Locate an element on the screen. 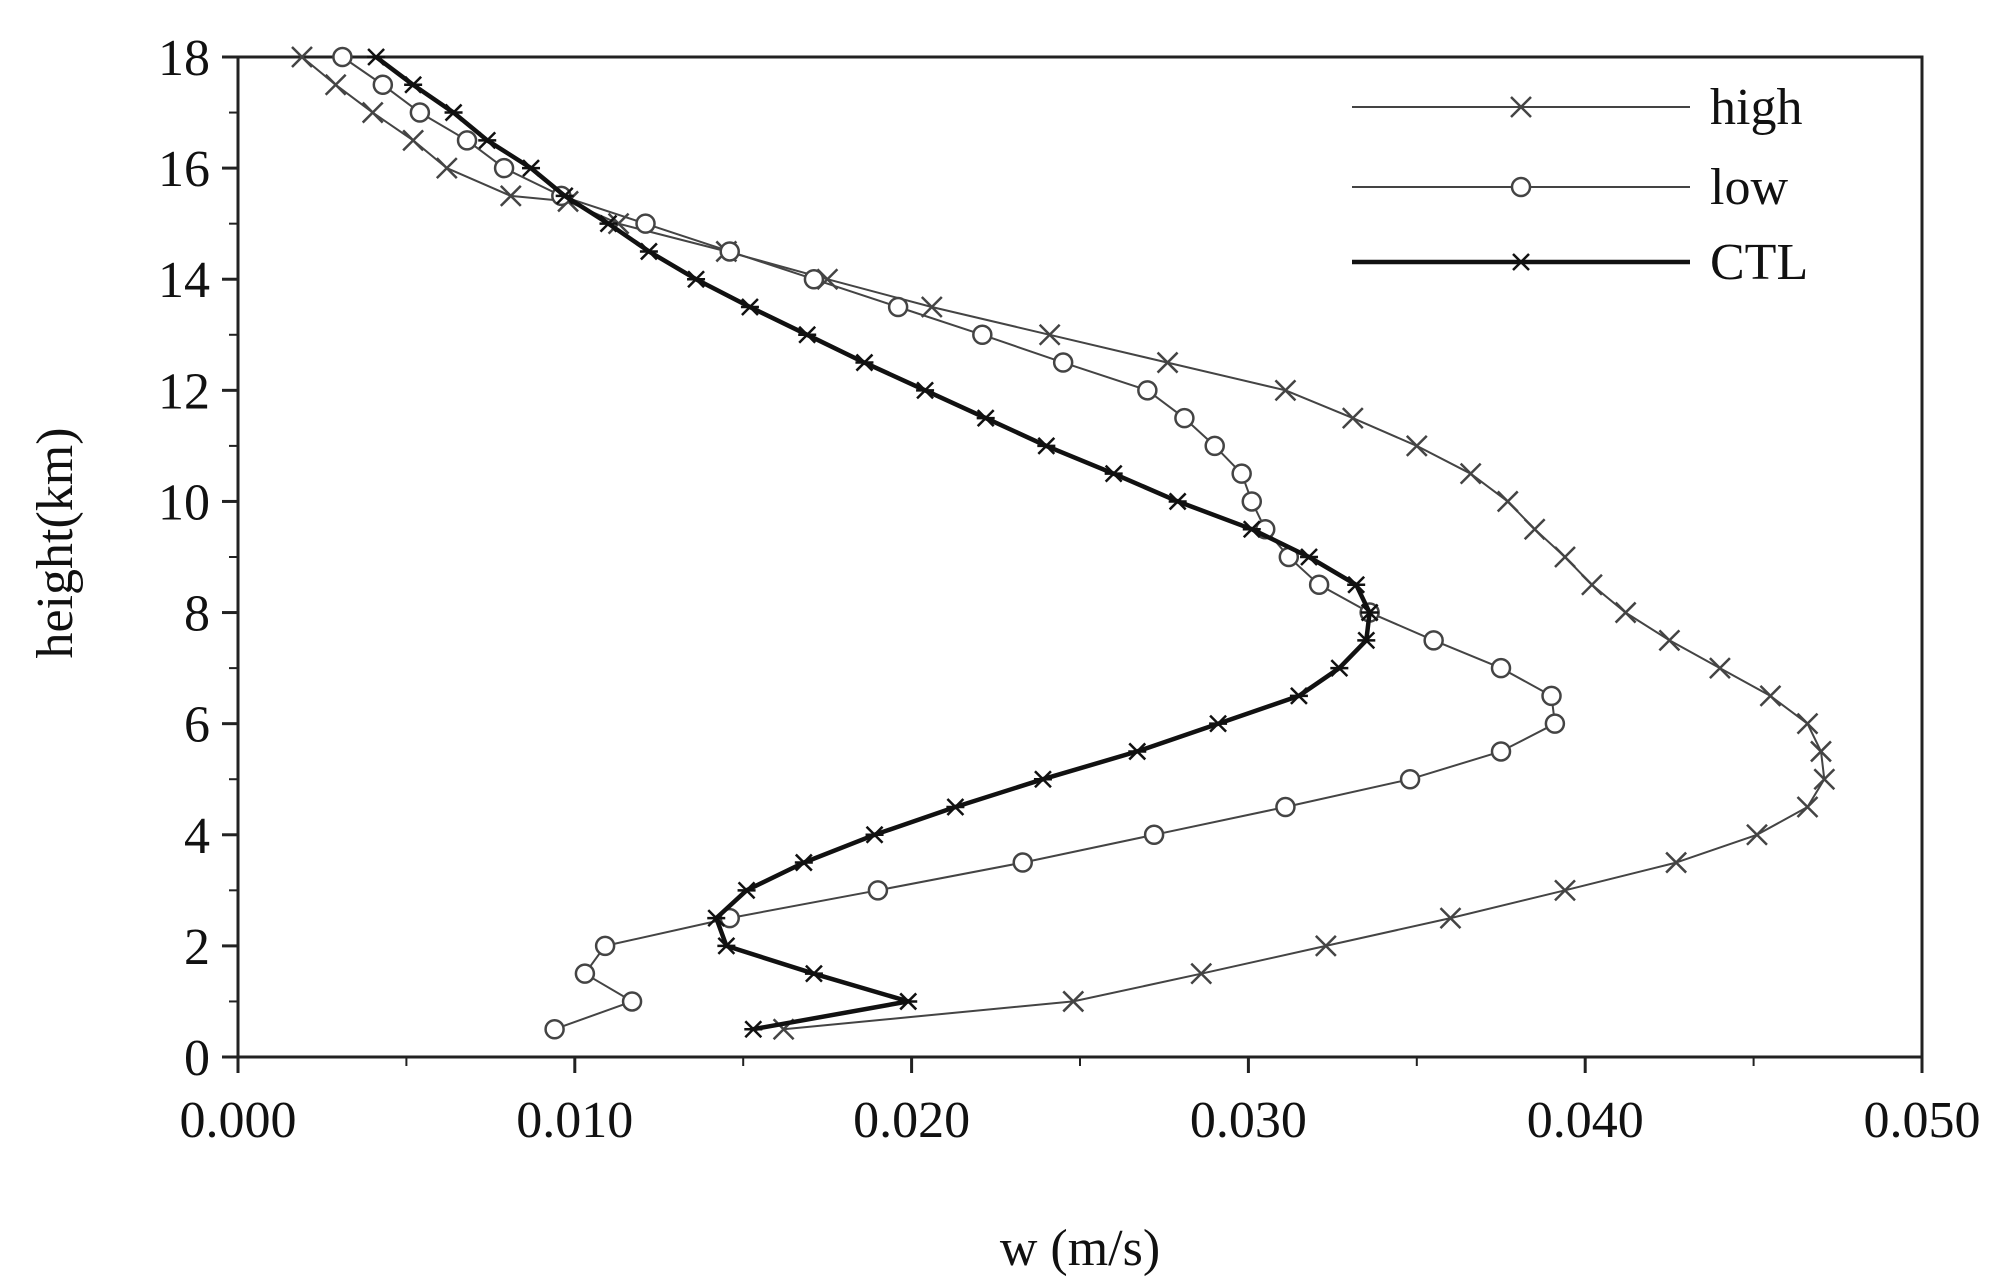 Image resolution: width=2004 pixels, height=1282 pixels. x-tick-label: 0.040 is located at coordinates (1585, 1120).